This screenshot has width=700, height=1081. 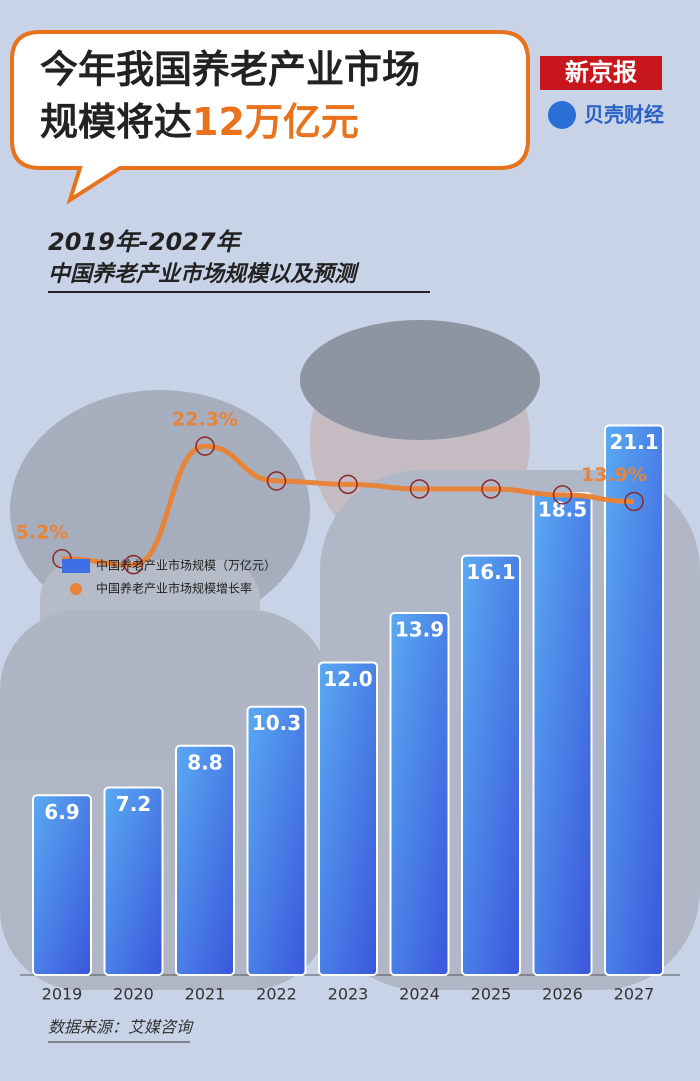 I want to click on logo-box, so click(x=601, y=73).